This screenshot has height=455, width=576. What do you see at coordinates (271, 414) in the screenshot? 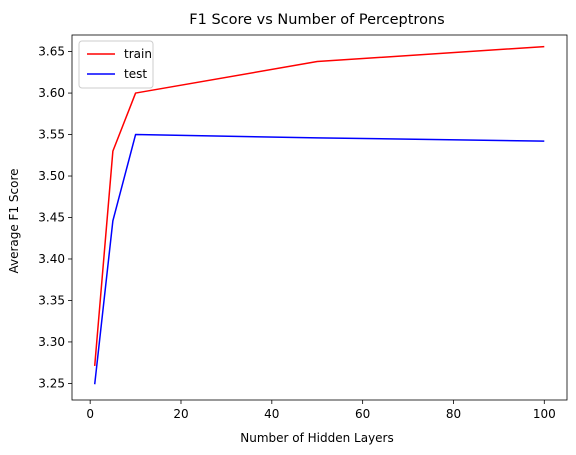
I see `x-tick-label: 40` at bounding box center [271, 414].